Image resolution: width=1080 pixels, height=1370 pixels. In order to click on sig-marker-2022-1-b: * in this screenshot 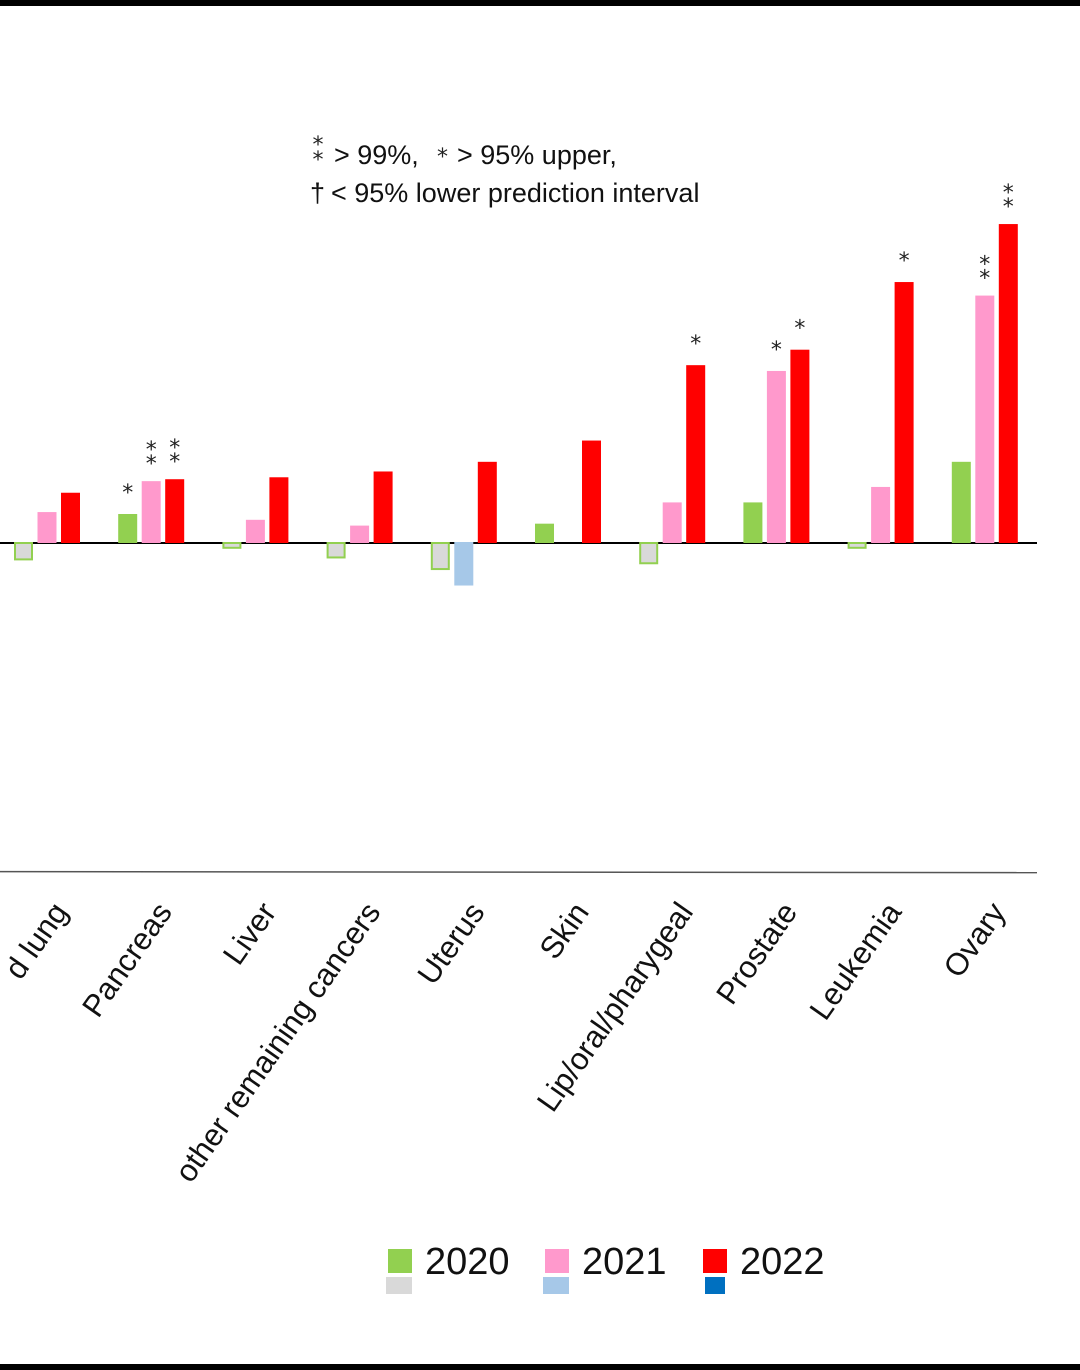, I will do `click(174, 462)`.